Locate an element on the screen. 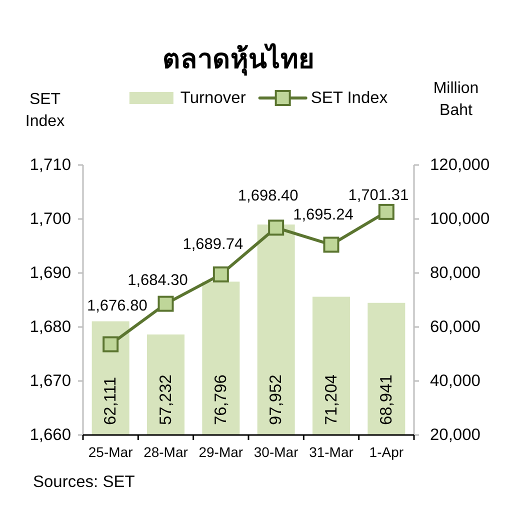 The image size is (531, 517). y2label: Million Baht is located at coordinates (456, 99).